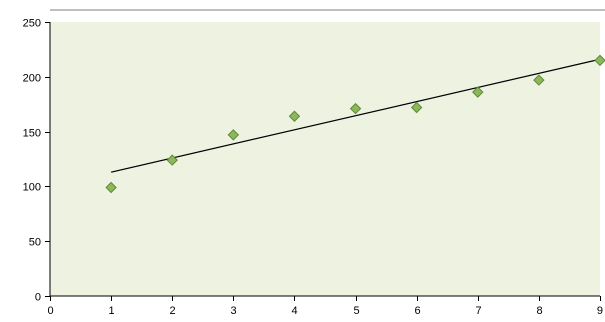 The height and width of the screenshot is (322, 605). I want to click on y-tick-label: 150, so click(32, 134).